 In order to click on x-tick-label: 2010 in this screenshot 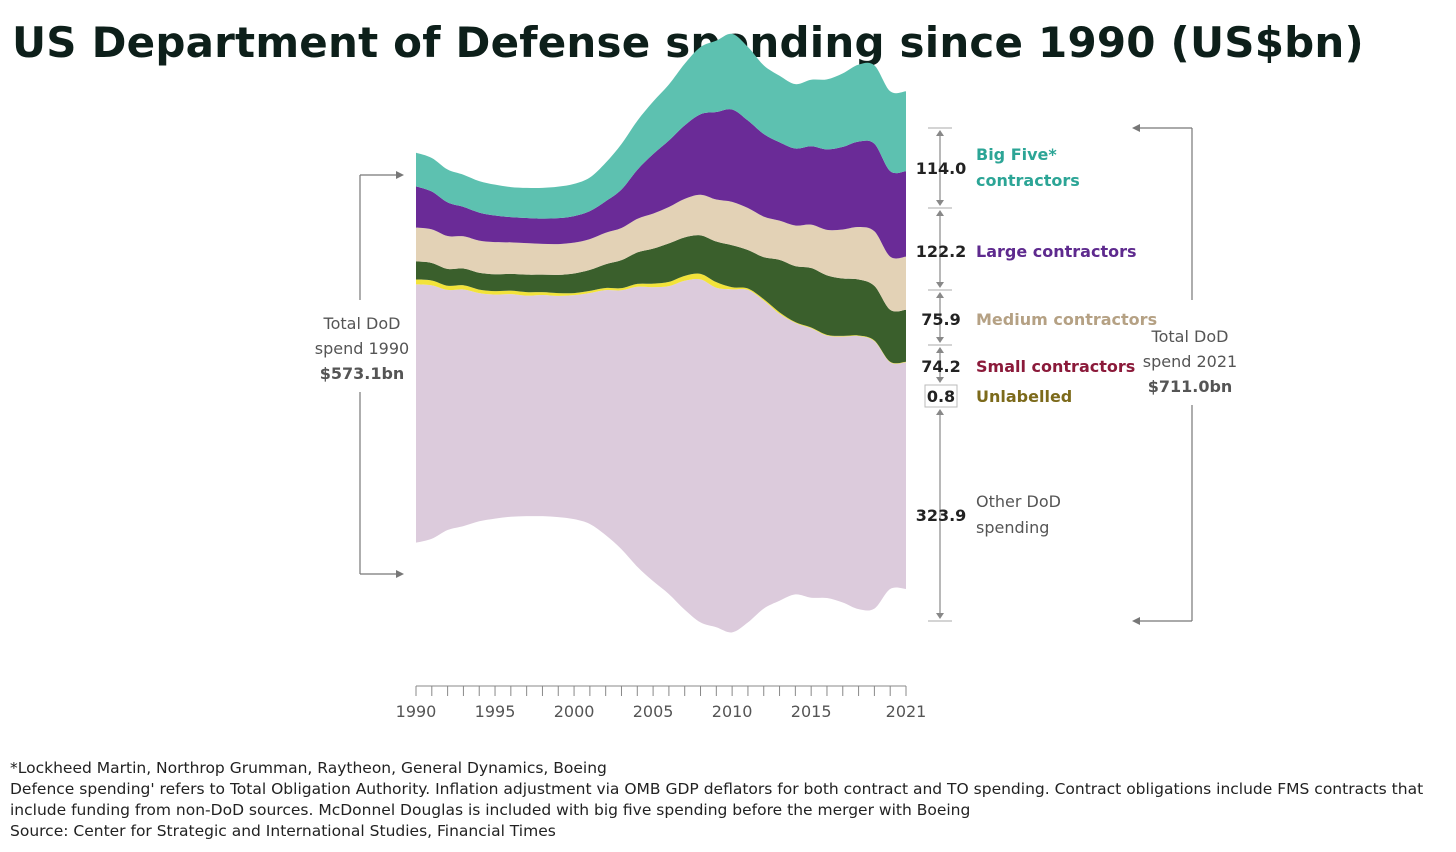, I will do `click(732, 711)`.